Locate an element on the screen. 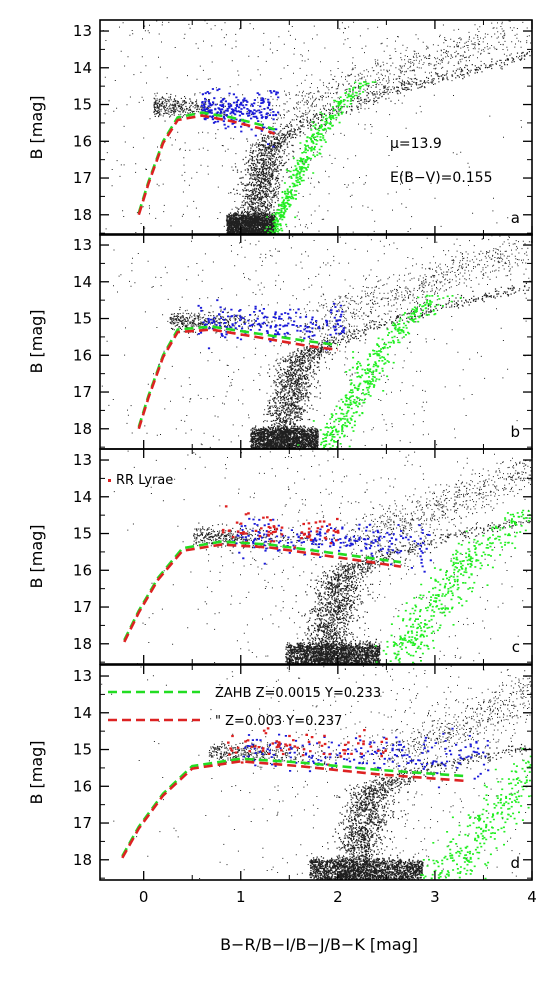  horizontal-branch-b is located at coordinates (271, 325).